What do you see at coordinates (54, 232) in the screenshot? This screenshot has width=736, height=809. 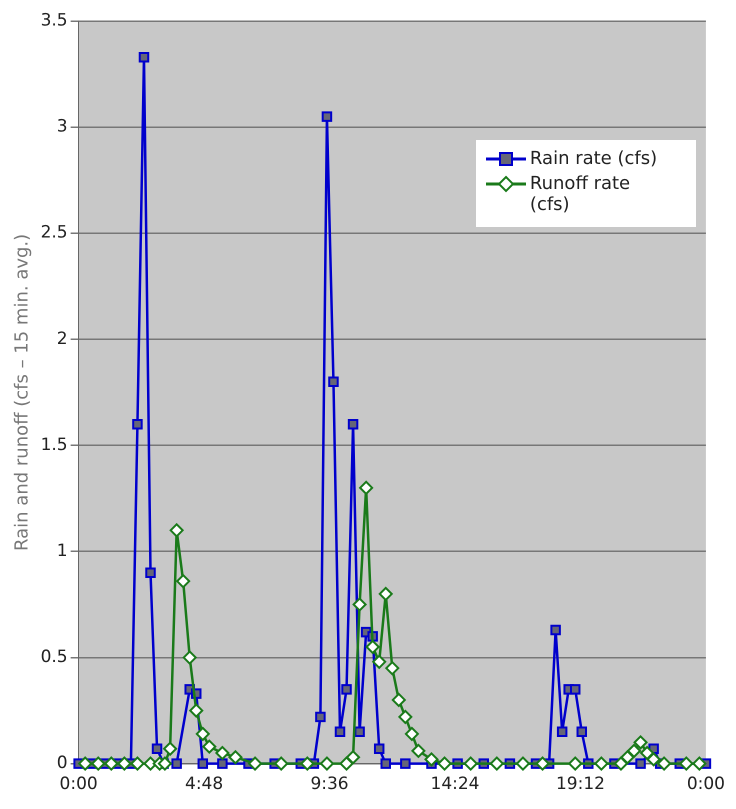 I see `y-tick-label: 2.5` at bounding box center [54, 232].